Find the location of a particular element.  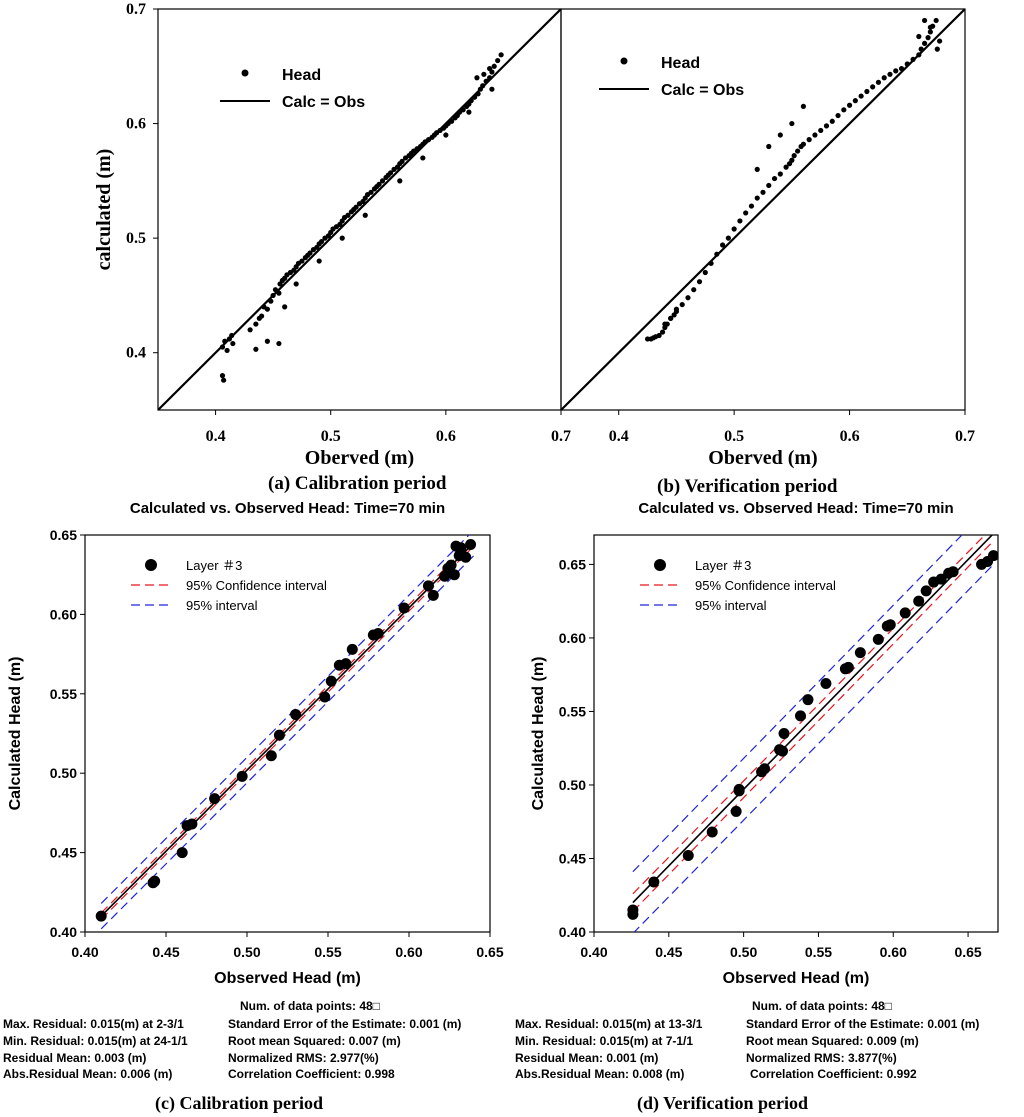

stat-abs-residual-mean: Abs.Residual Mean: 0.006 (m) is located at coordinates (88, 1074).